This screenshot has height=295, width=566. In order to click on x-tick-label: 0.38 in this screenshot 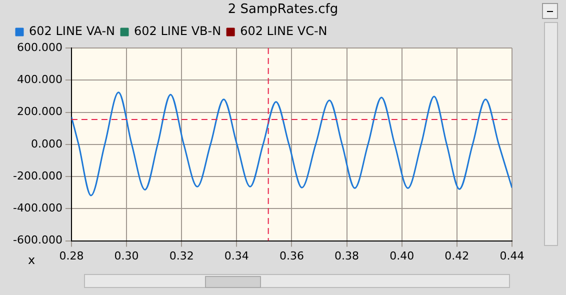, I will do `click(347, 255)`.